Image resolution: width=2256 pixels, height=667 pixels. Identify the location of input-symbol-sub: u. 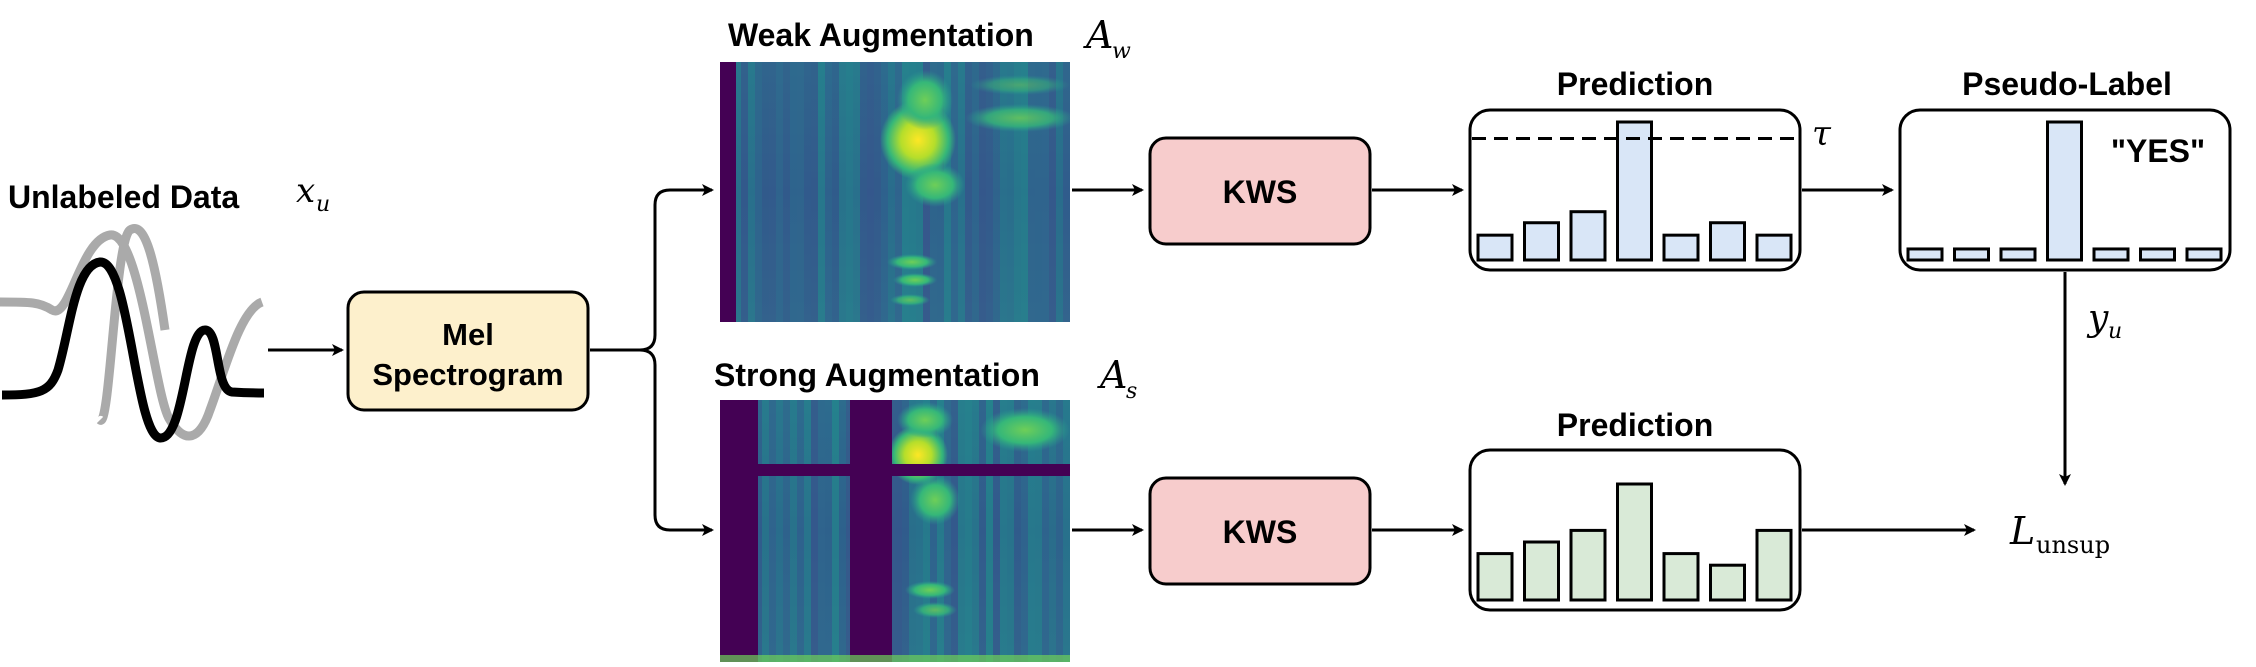
(323, 204).